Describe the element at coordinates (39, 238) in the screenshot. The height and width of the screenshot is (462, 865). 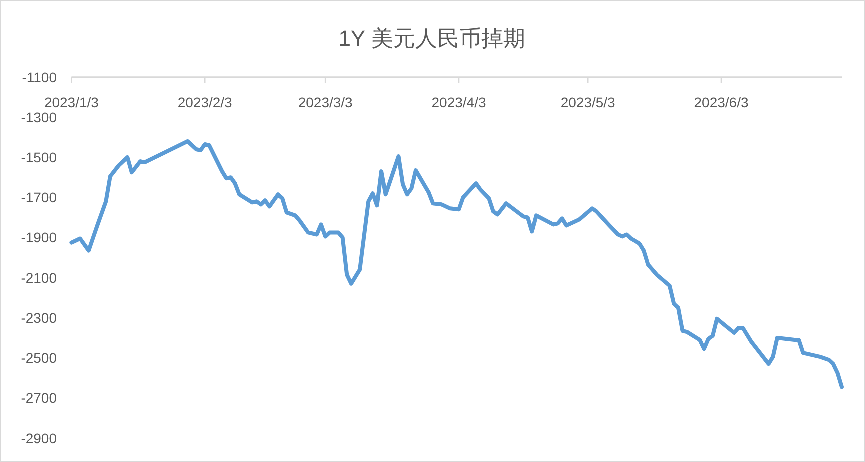
I see `y-tick-label: -1900` at that location.